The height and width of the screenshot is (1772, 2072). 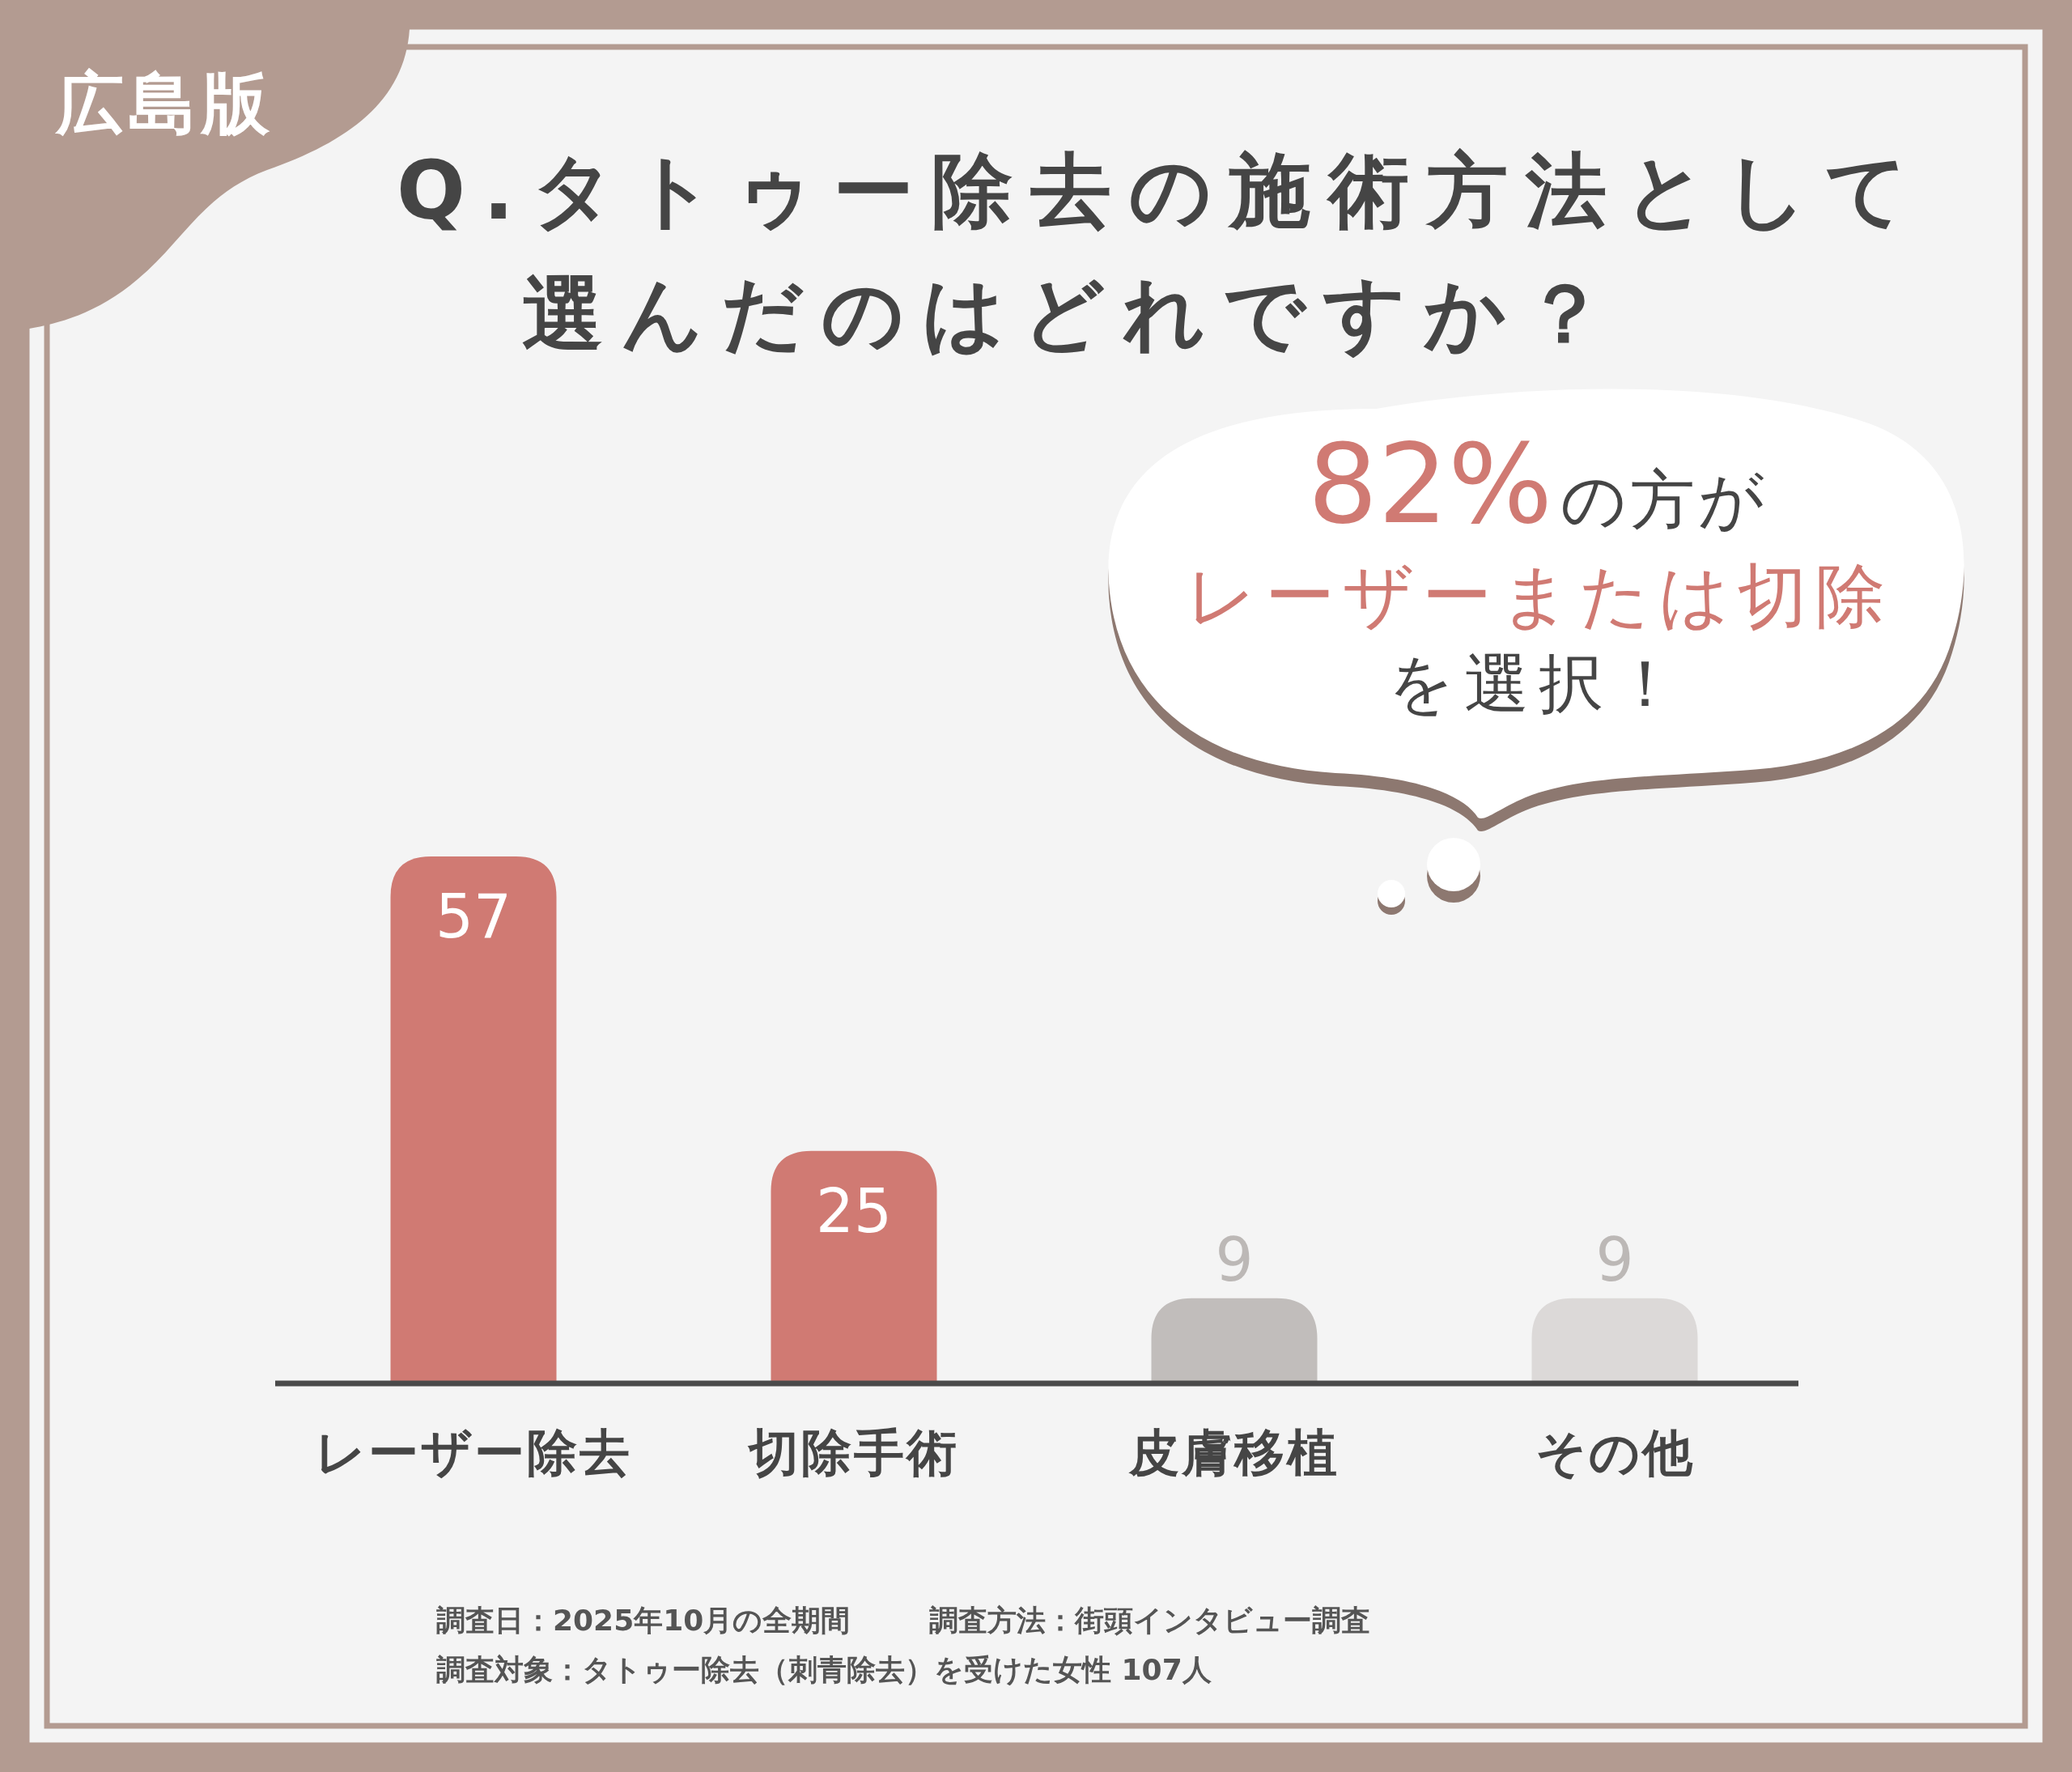 What do you see at coordinates (853, 1452) in the screenshot?
I see `x-tick-label: 切除手術` at bounding box center [853, 1452].